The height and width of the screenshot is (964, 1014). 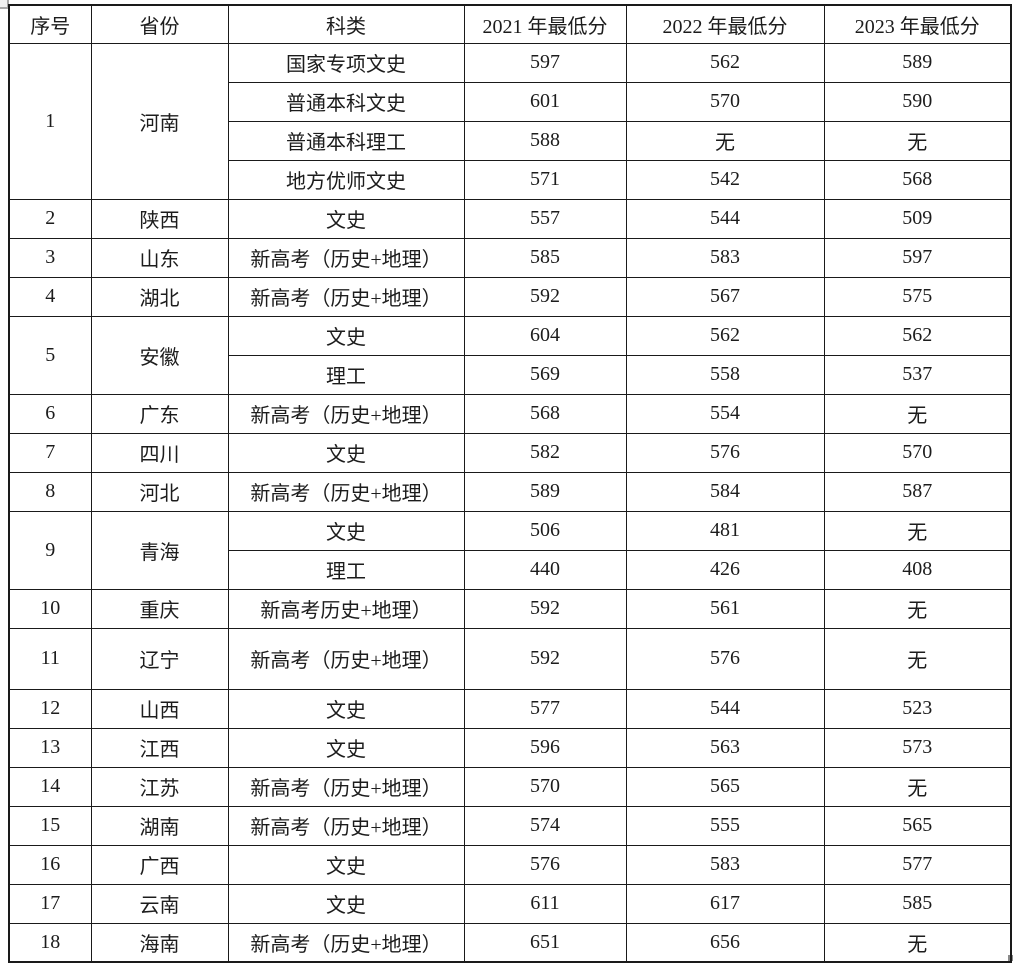 What do you see at coordinates (725, 747) in the screenshot?
I see `score-2022-cell: 563` at bounding box center [725, 747].